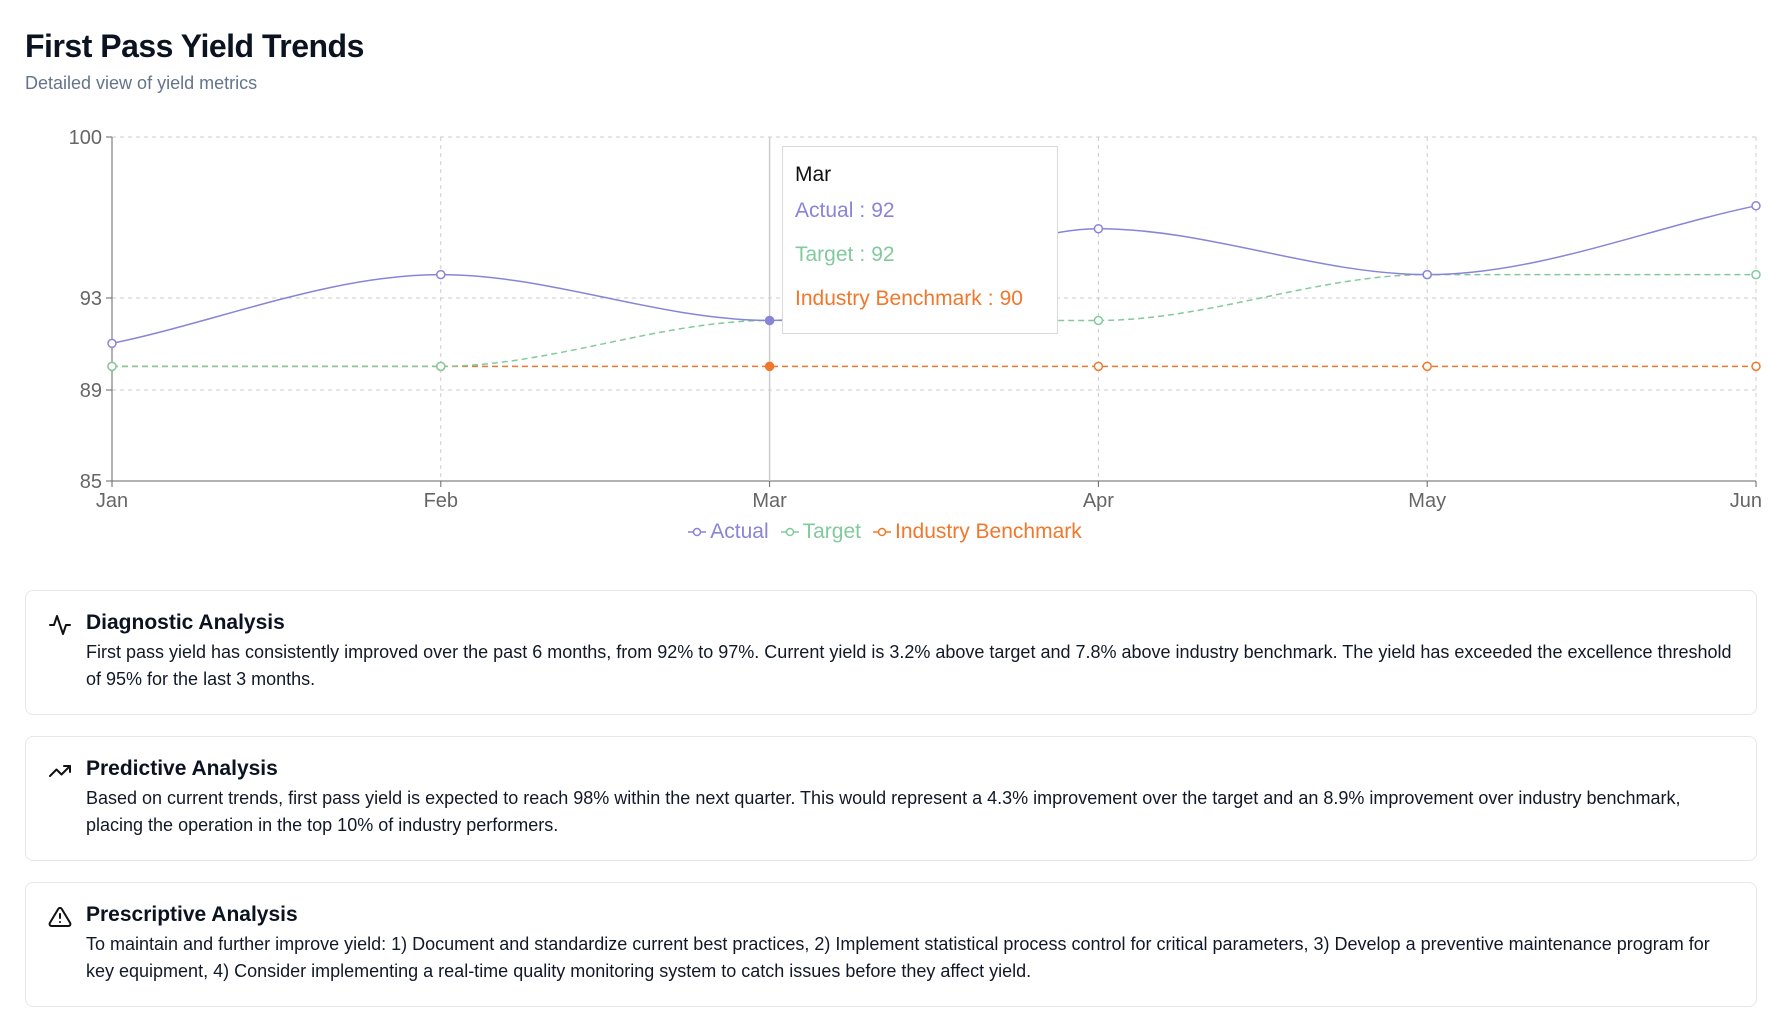 This screenshot has width=1778, height=1034. I want to click on x-tick-label: Feb, so click(441, 501).